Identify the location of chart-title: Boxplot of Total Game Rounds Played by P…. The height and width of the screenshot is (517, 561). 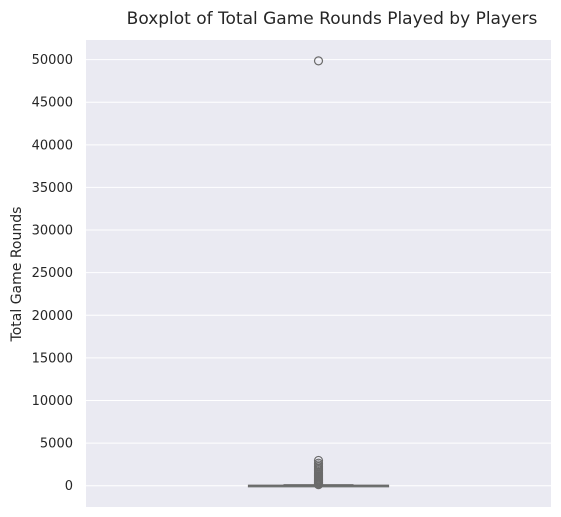
(332, 19).